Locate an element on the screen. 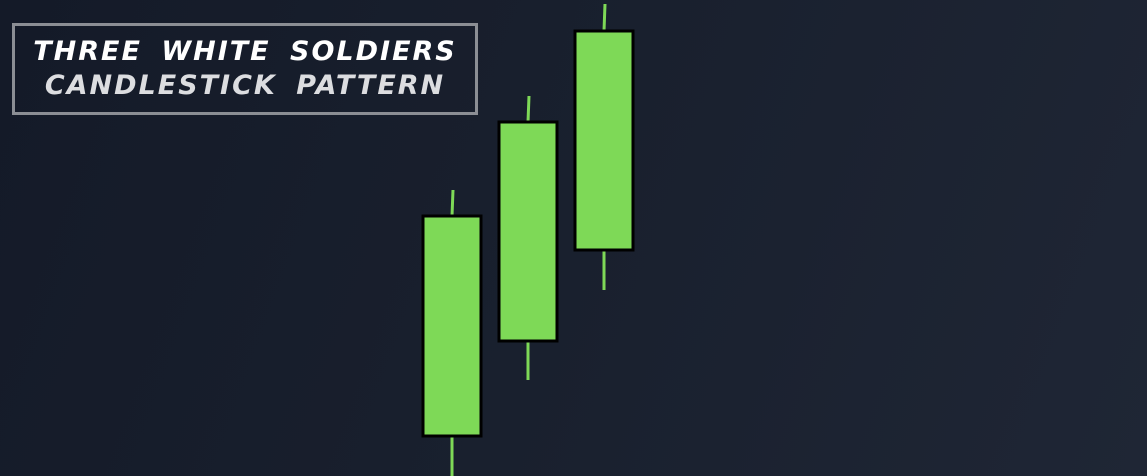 This screenshot has height=476, width=1147. title-line-1: THREE WHITE SOLDIERS is located at coordinates (245, 51).